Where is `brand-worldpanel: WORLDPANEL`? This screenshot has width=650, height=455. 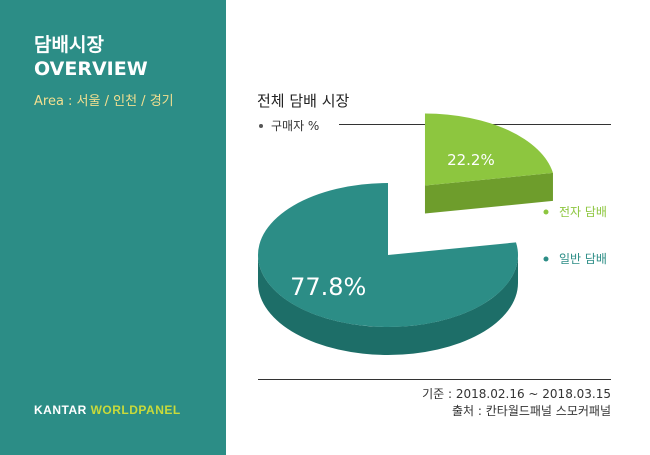
brand-worldpanel: WORLDPANEL is located at coordinates (135, 410).